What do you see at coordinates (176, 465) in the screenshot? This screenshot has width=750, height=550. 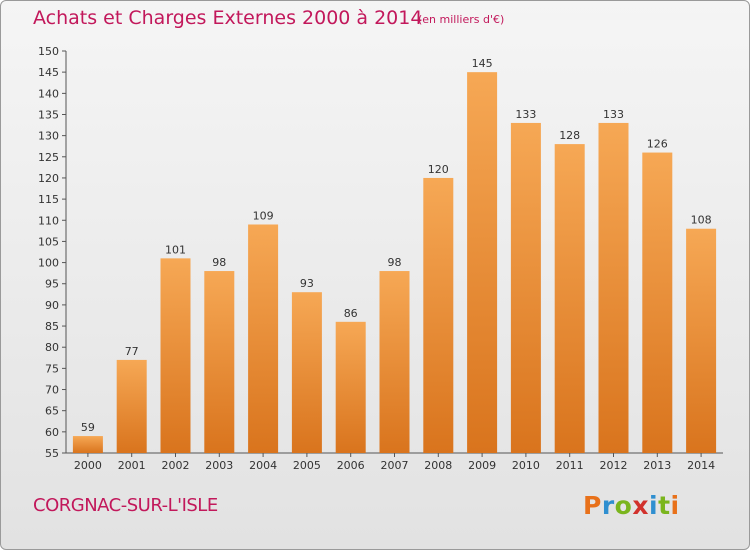 I see `x-tick-label: 2002` at bounding box center [176, 465].